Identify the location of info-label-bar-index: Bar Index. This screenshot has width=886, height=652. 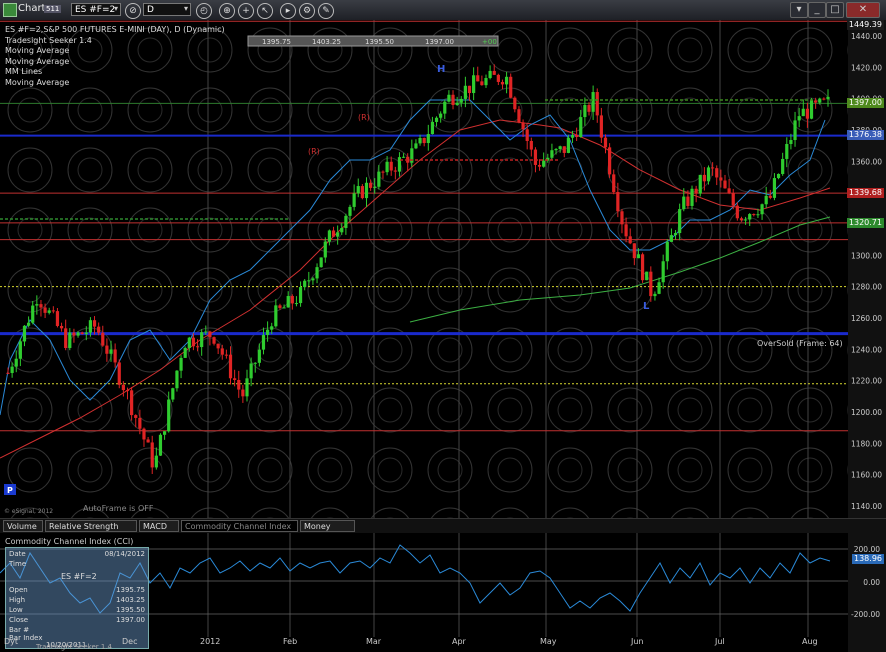
(26, 638).